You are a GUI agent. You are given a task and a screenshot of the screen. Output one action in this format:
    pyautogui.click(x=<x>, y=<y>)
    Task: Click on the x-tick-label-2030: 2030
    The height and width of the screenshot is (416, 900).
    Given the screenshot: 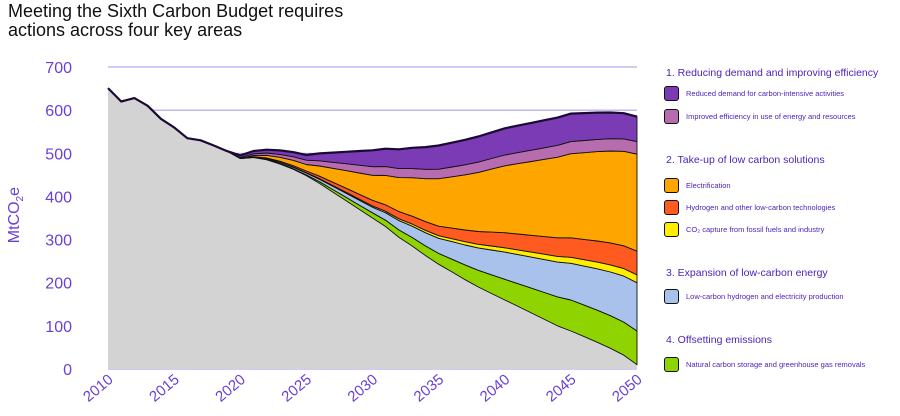 What is the action you would take?
    pyautogui.click(x=363, y=388)
    